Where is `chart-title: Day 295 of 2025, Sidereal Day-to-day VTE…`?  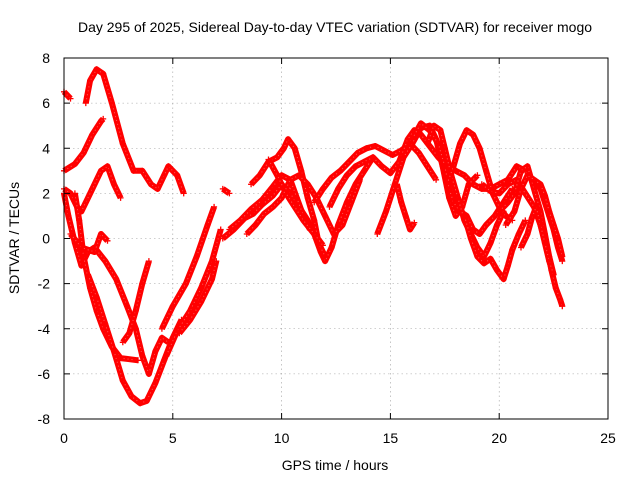 chart-title: Day 295 of 2025, Sidereal Day-to-day VTE… is located at coordinates (335, 27).